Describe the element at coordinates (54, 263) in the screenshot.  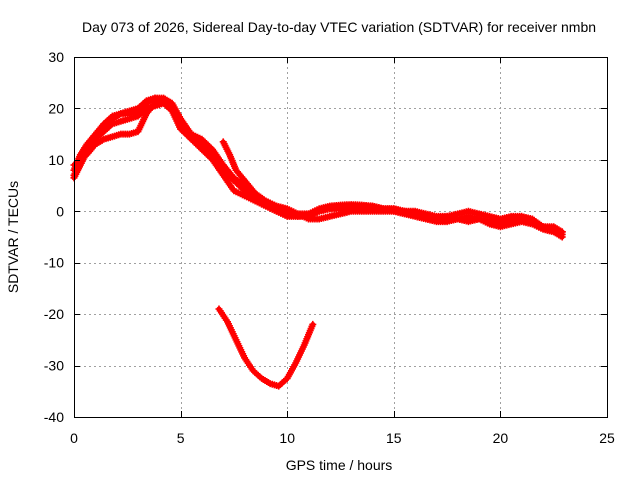
I see `y-tick-label: -10` at that location.